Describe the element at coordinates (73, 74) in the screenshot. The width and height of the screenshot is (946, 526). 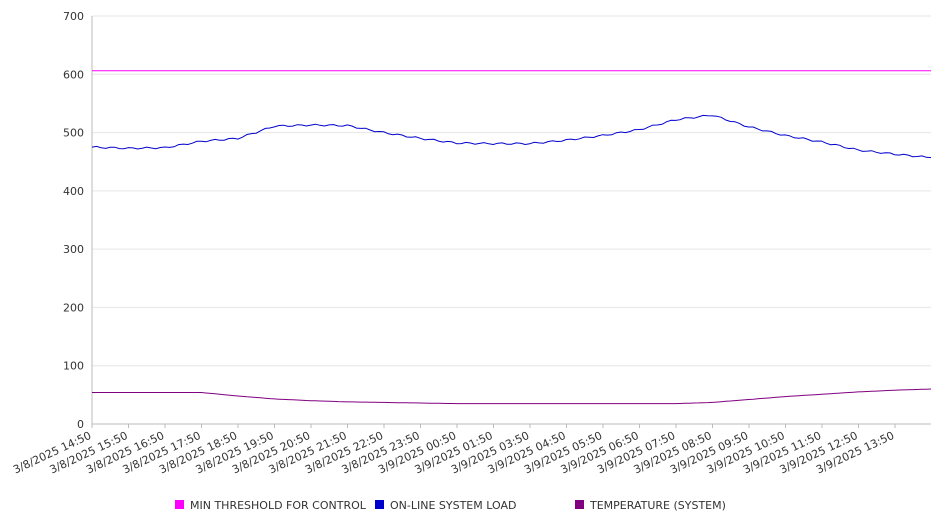
I see `y-tick-label: 600` at that location.